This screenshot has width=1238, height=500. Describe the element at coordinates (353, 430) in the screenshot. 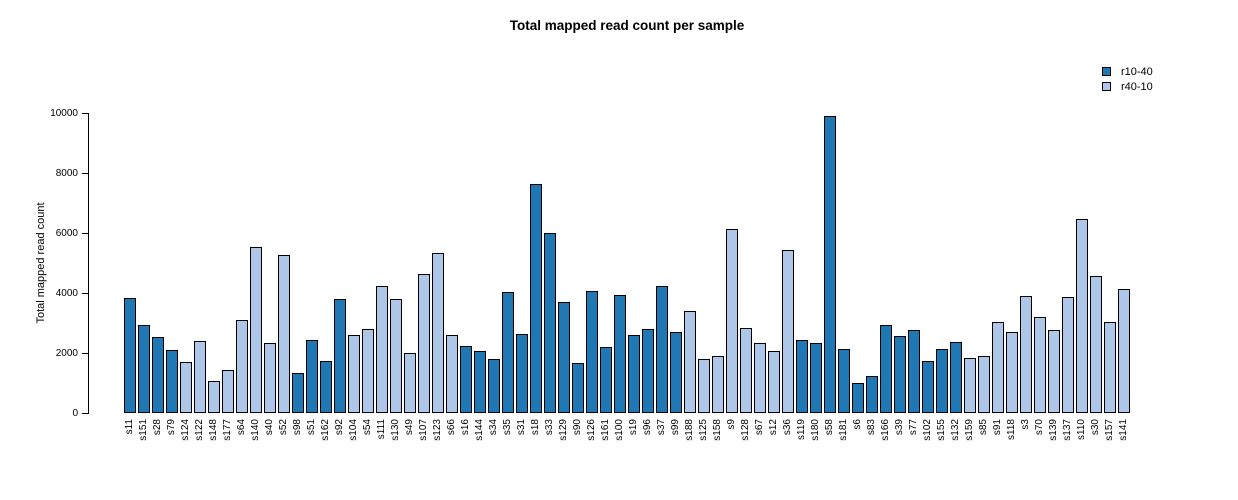

I see `x-tick-label: s104` at that location.